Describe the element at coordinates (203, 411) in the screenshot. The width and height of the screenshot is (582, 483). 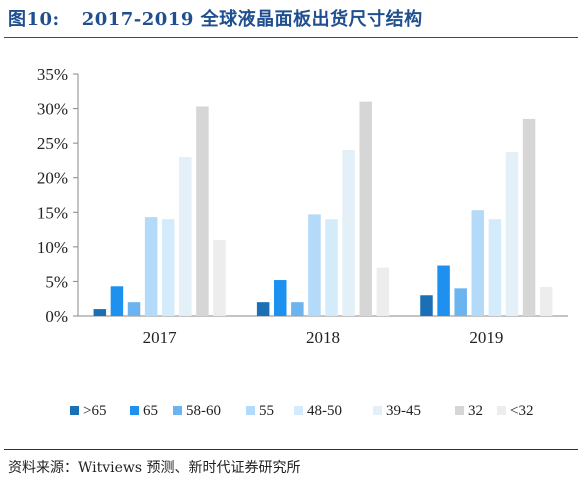
I see `legend-label: 58-60` at that location.